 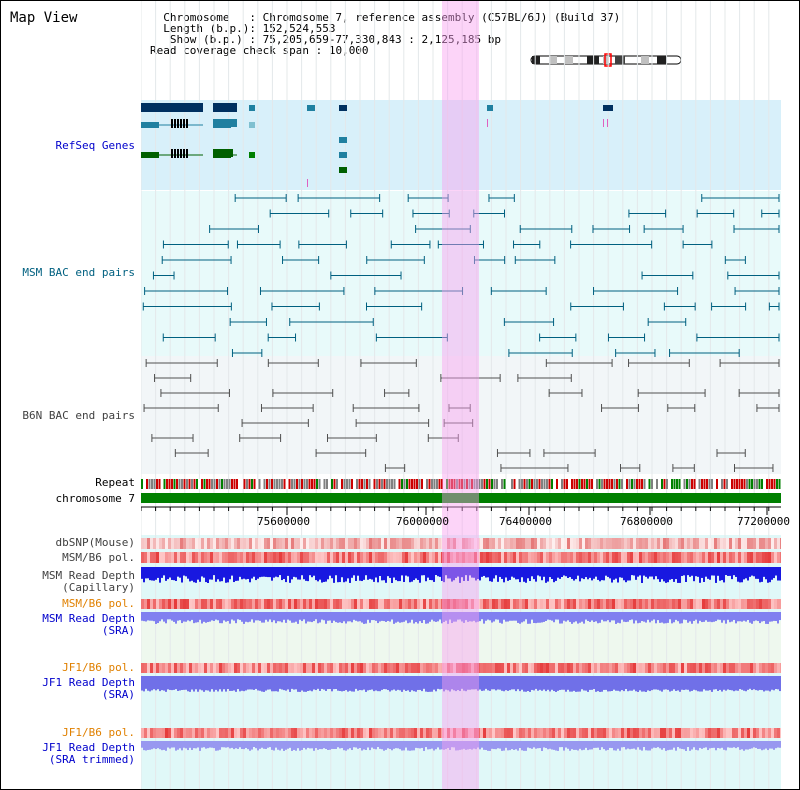 I want to click on refseq-exon, so click(x=187, y=123).